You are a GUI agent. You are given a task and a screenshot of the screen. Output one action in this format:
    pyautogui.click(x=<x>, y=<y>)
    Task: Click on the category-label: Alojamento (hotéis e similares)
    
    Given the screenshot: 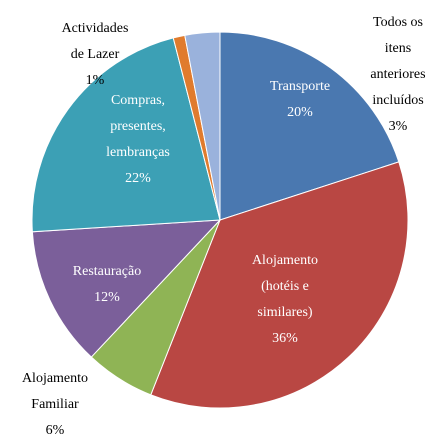 What is the action you would take?
    pyautogui.click(x=285, y=286)
    